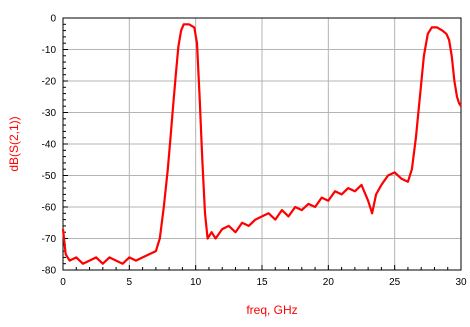 The width and height of the screenshot is (470, 327). I want to click on x-tick-label: 20, so click(329, 282).